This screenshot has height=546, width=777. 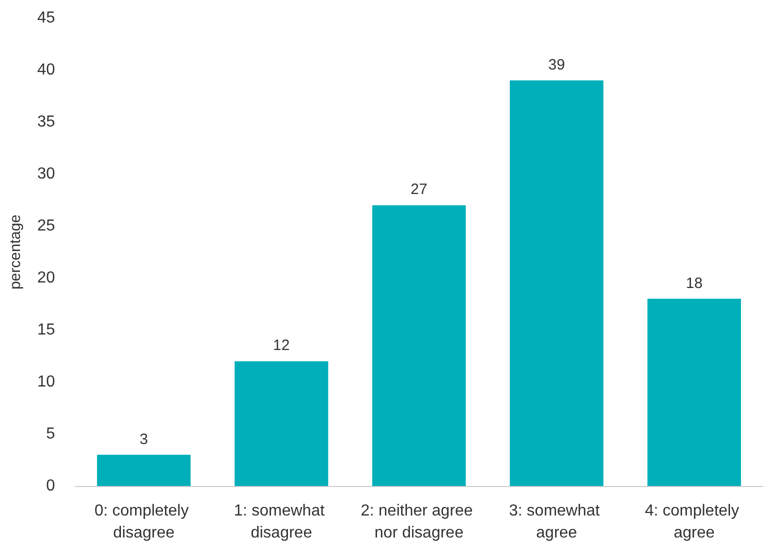 What do you see at coordinates (144, 439) in the screenshot?
I see `data-label: 3` at bounding box center [144, 439].